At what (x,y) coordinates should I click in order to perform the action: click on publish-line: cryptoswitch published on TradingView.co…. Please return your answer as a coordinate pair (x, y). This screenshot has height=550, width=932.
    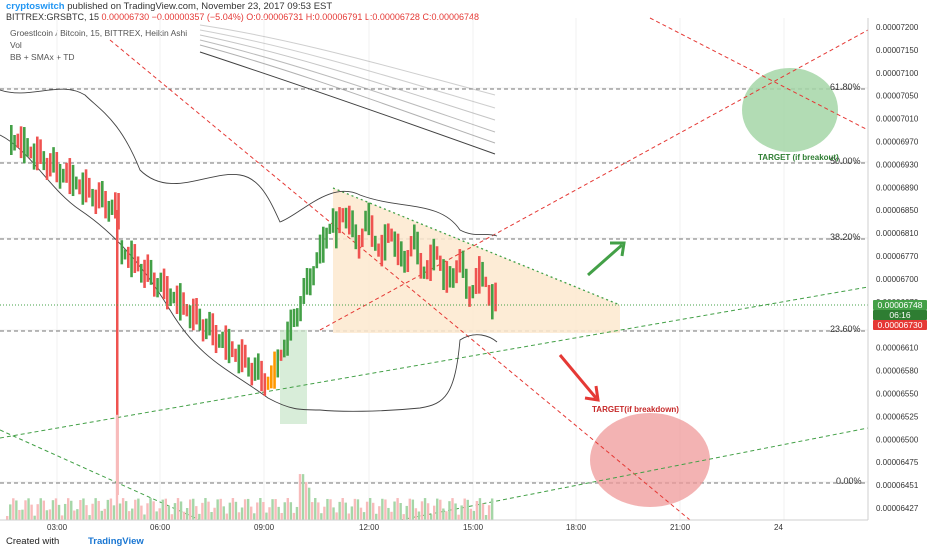
    Looking at the image, I should click on (169, 6).